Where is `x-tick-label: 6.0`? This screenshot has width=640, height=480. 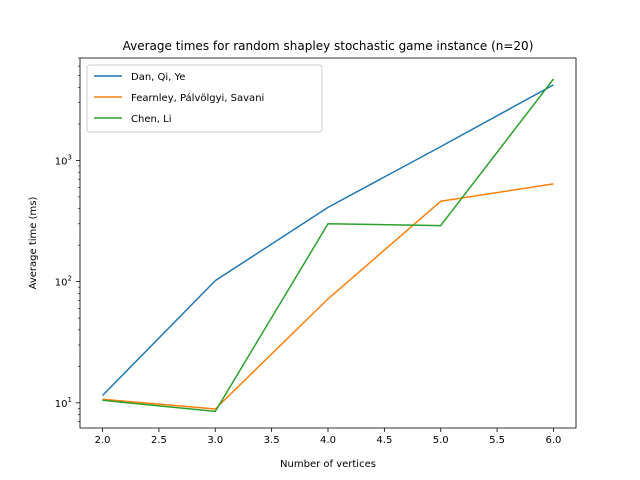 x-tick-label: 6.0 is located at coordinates (554, 440).